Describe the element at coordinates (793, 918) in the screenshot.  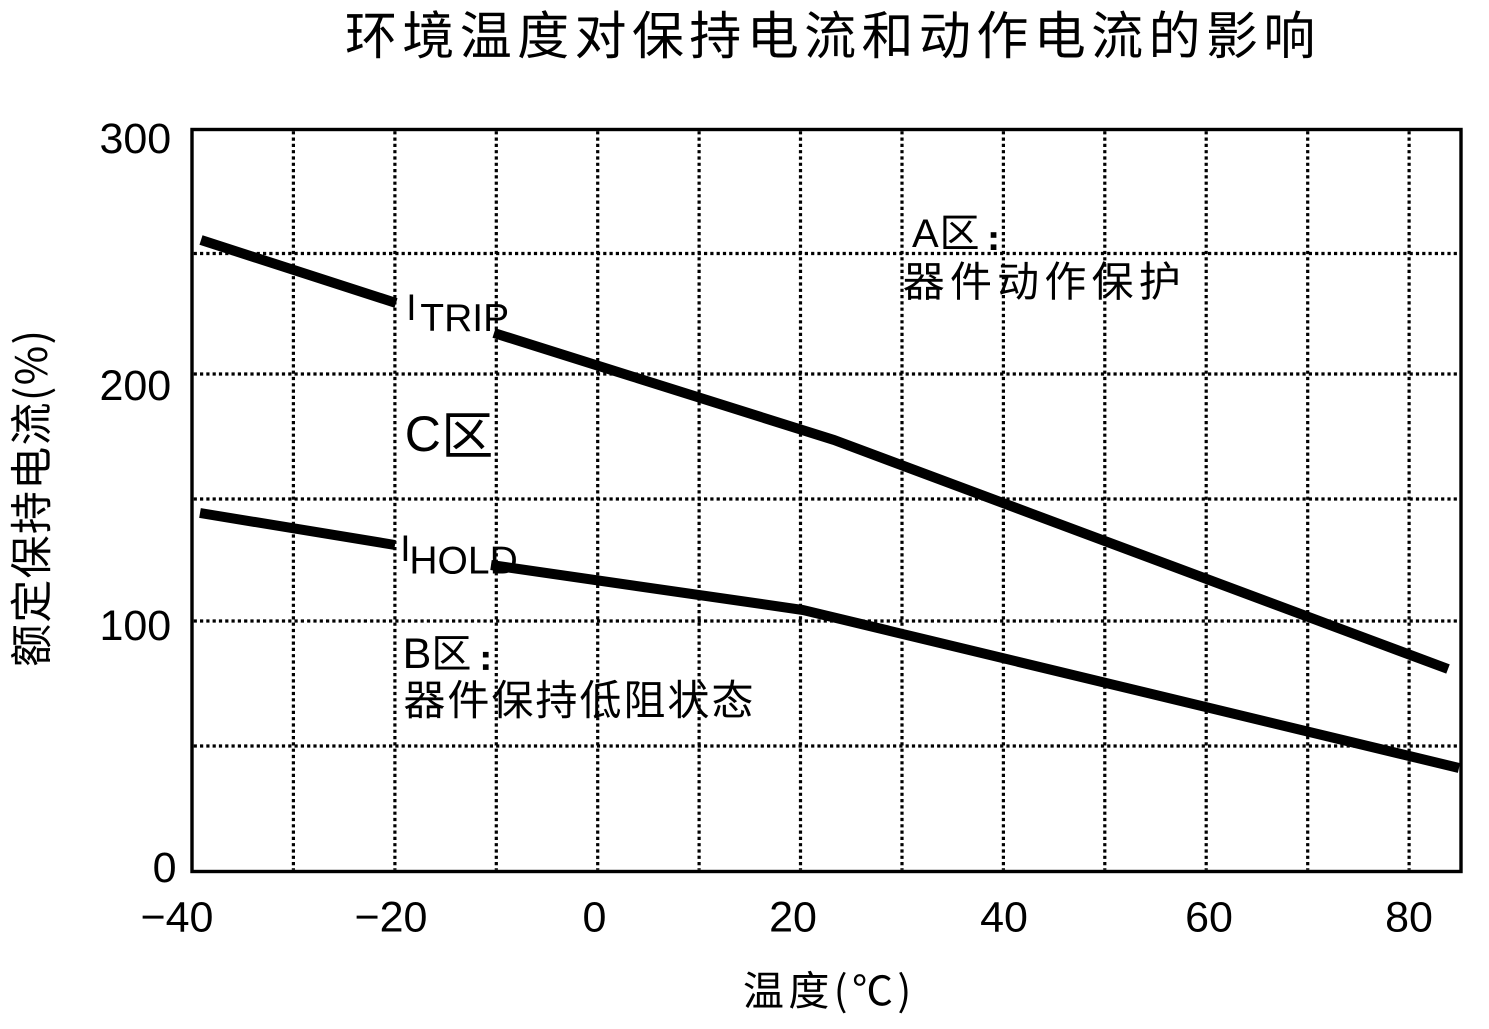
I see `svg-text: 20` at that location.